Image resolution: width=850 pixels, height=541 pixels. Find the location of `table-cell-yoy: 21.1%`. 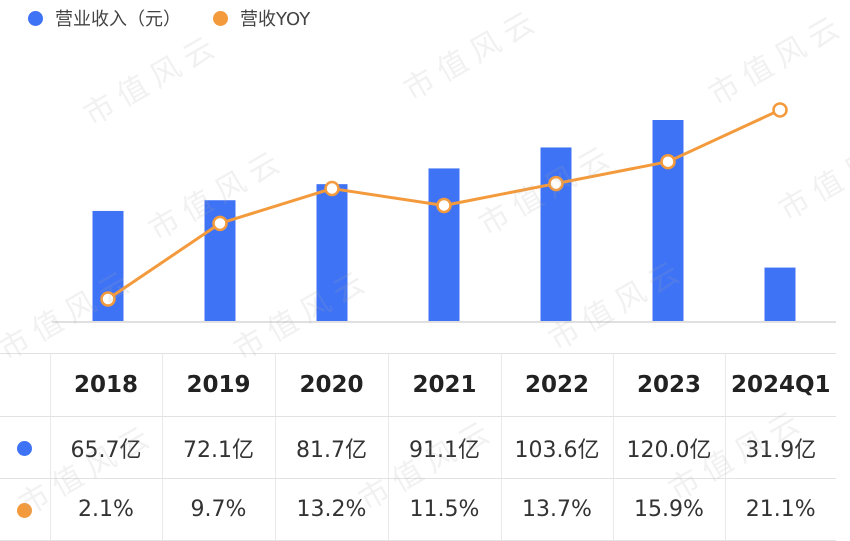

table-cell-yoy: 21.1% is located at coordinates (780, 509).